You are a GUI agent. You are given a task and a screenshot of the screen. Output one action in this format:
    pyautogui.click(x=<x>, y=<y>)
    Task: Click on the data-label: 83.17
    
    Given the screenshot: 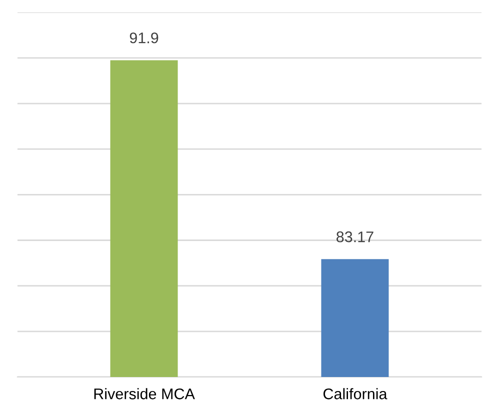 What is the action you would take?
    pyautogui.click(x=355, y=236)
    